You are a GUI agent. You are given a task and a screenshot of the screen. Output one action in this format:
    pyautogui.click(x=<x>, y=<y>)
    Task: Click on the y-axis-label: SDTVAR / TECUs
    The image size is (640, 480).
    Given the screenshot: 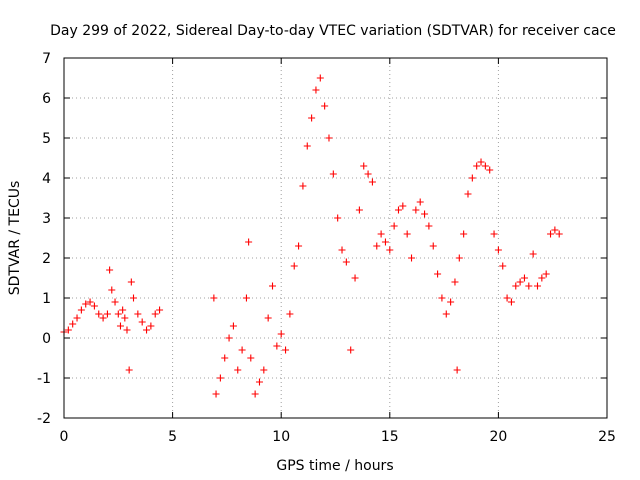 What is the action you would take?
    pyautogui.click(x=15, y=238)
    